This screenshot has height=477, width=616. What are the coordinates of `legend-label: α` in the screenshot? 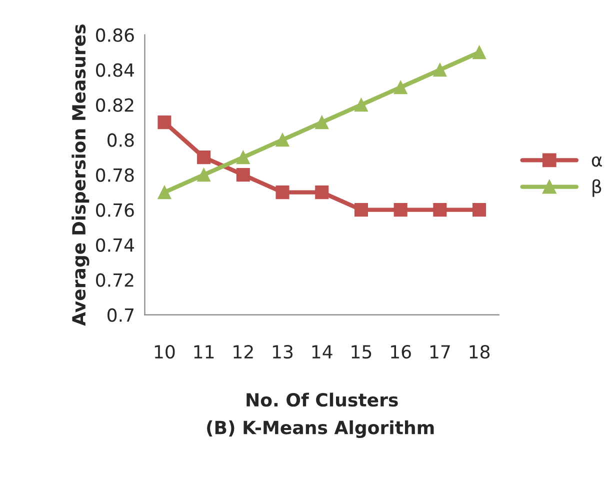 It's located at (597, 161).